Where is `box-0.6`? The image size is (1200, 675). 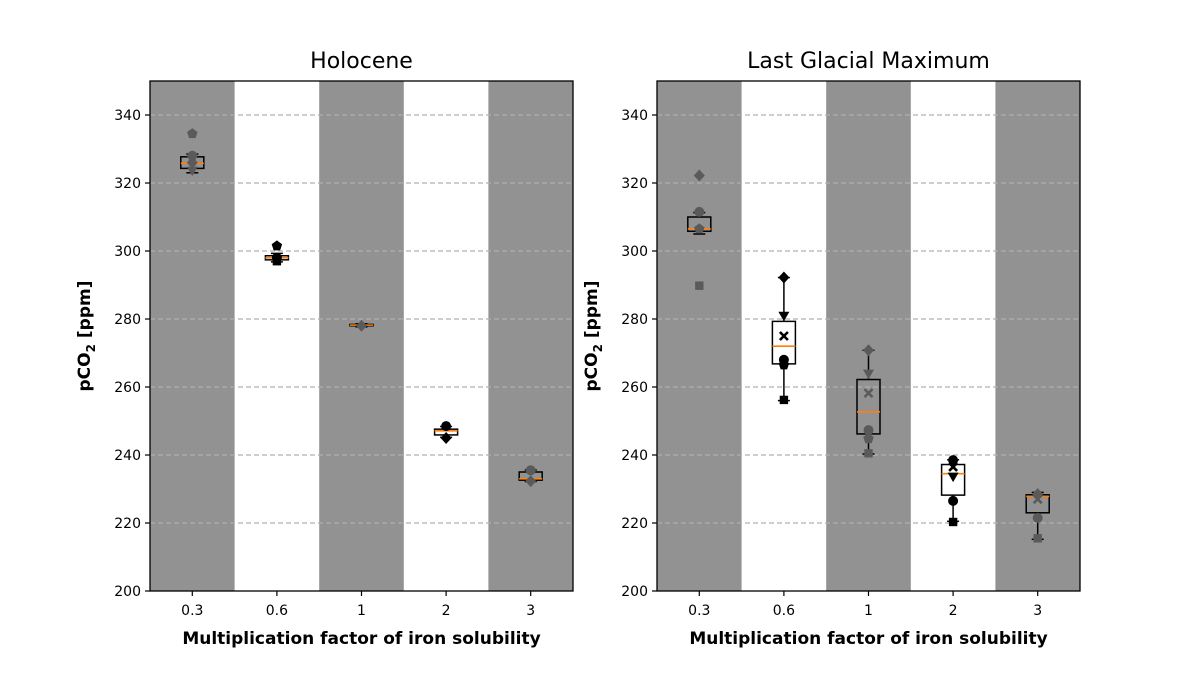
box-0.6 is located at coordinates (784, 339).